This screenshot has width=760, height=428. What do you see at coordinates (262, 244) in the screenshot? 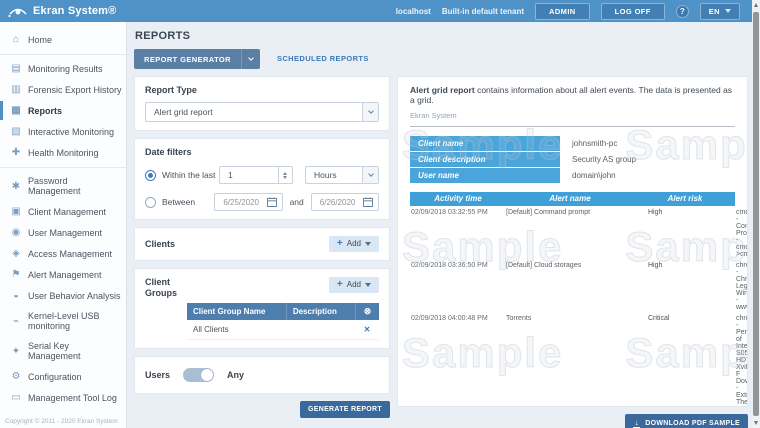
I see `clients-card: Clients + Add` at bounding box center [262, 244].